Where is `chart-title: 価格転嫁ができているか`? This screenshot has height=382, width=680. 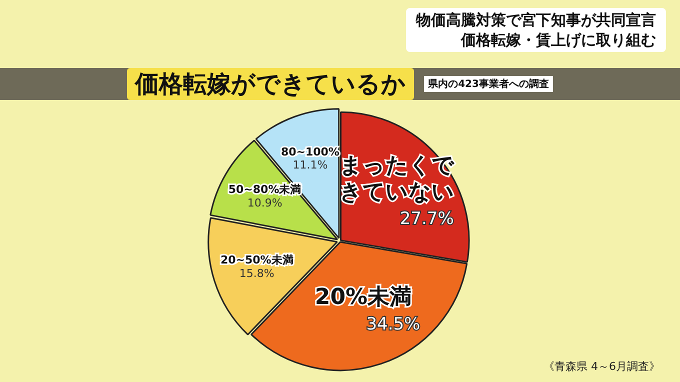 chart-title: 価格転嫁ができているか is located at coordinates (270, 84).